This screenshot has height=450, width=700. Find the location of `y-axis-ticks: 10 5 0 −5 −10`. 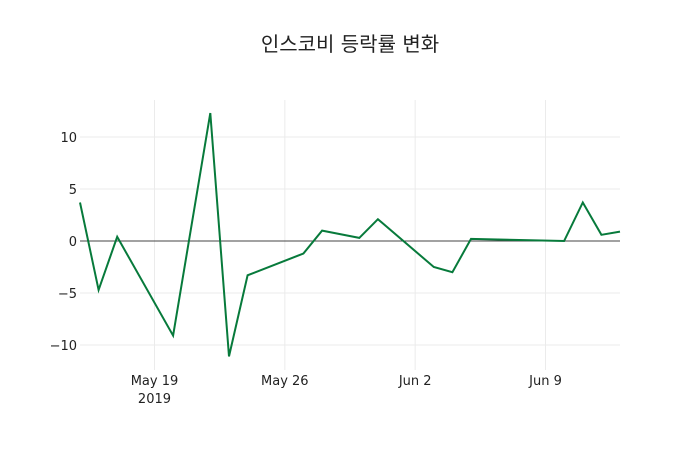

y-axis-ticks: 10 5 0 −5 −10 is located at coordinates (63, 242).